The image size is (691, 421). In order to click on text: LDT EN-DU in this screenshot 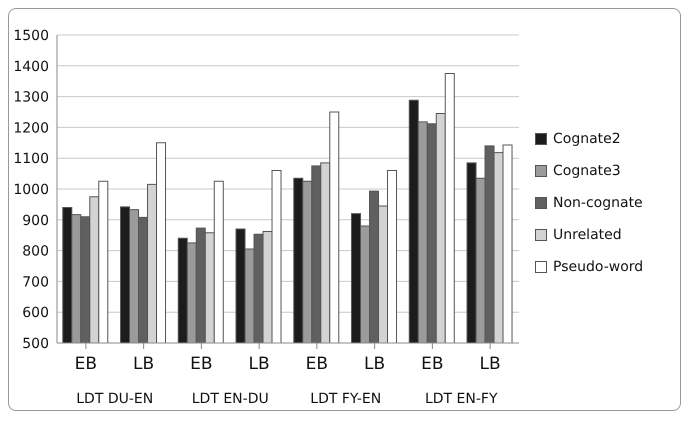, I will do `click(230, 399)`.